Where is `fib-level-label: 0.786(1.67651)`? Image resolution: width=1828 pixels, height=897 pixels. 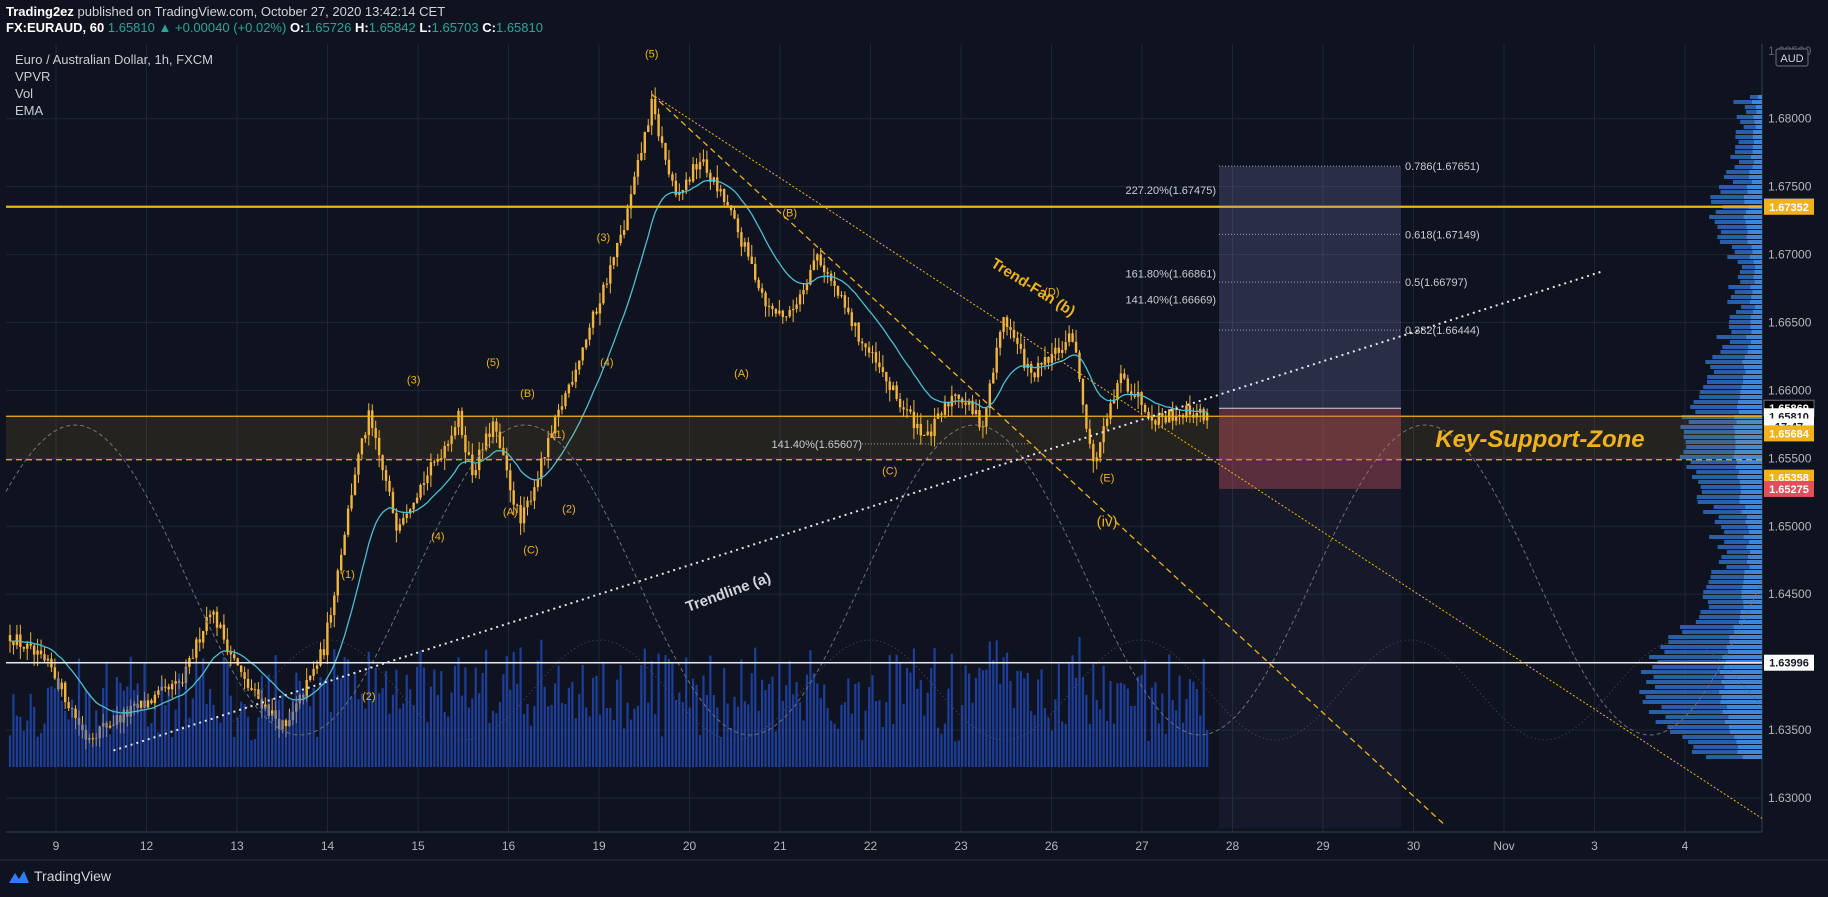
fib-level-label: 0.786(1.67651) is located at coordinates (1442, 167).